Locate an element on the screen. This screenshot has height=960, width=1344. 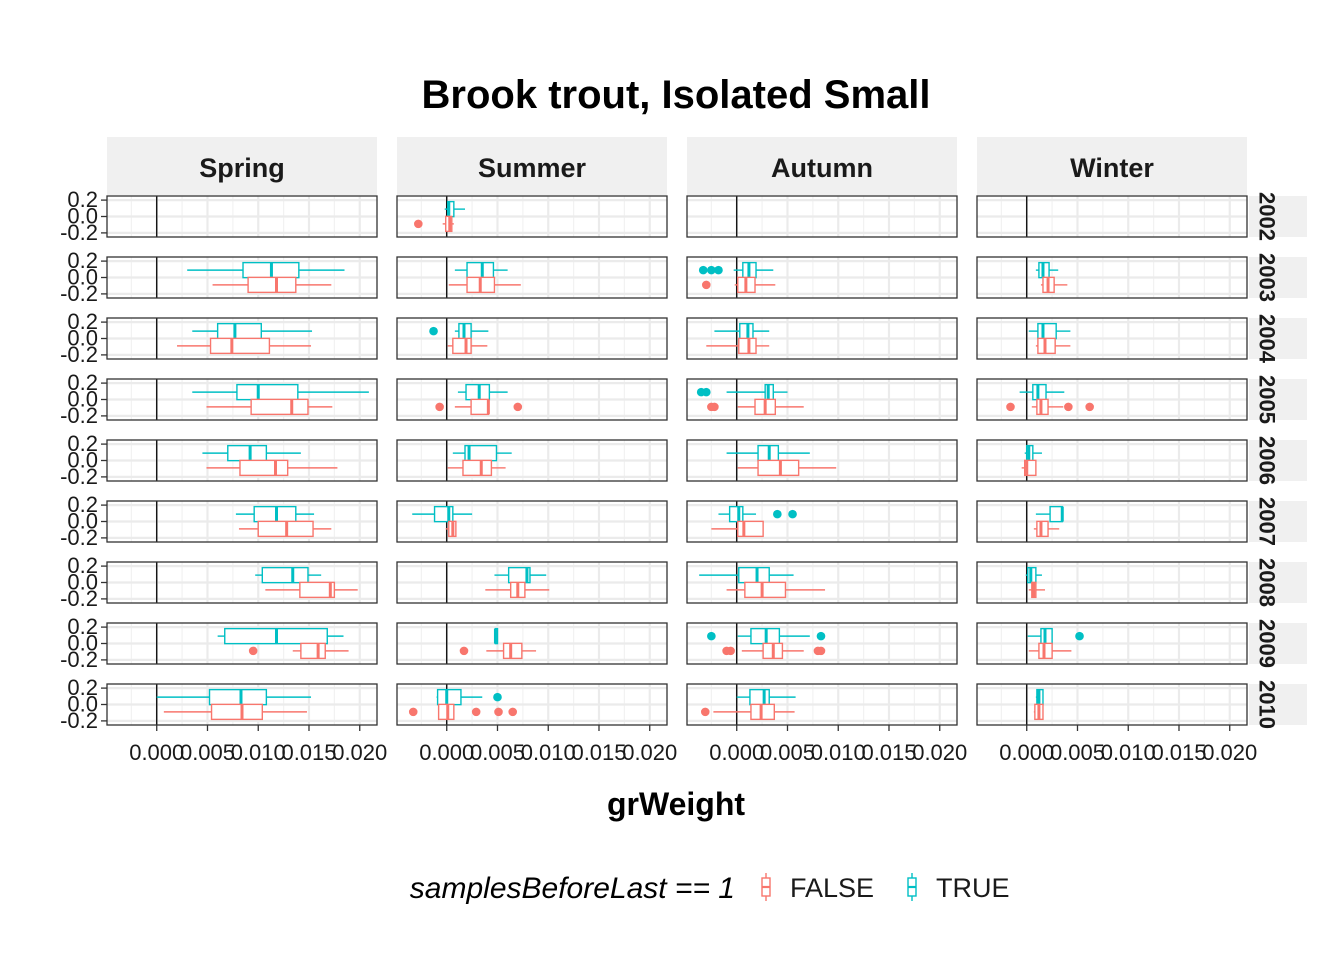
legend-key-true is located at coordinates (912, 887).